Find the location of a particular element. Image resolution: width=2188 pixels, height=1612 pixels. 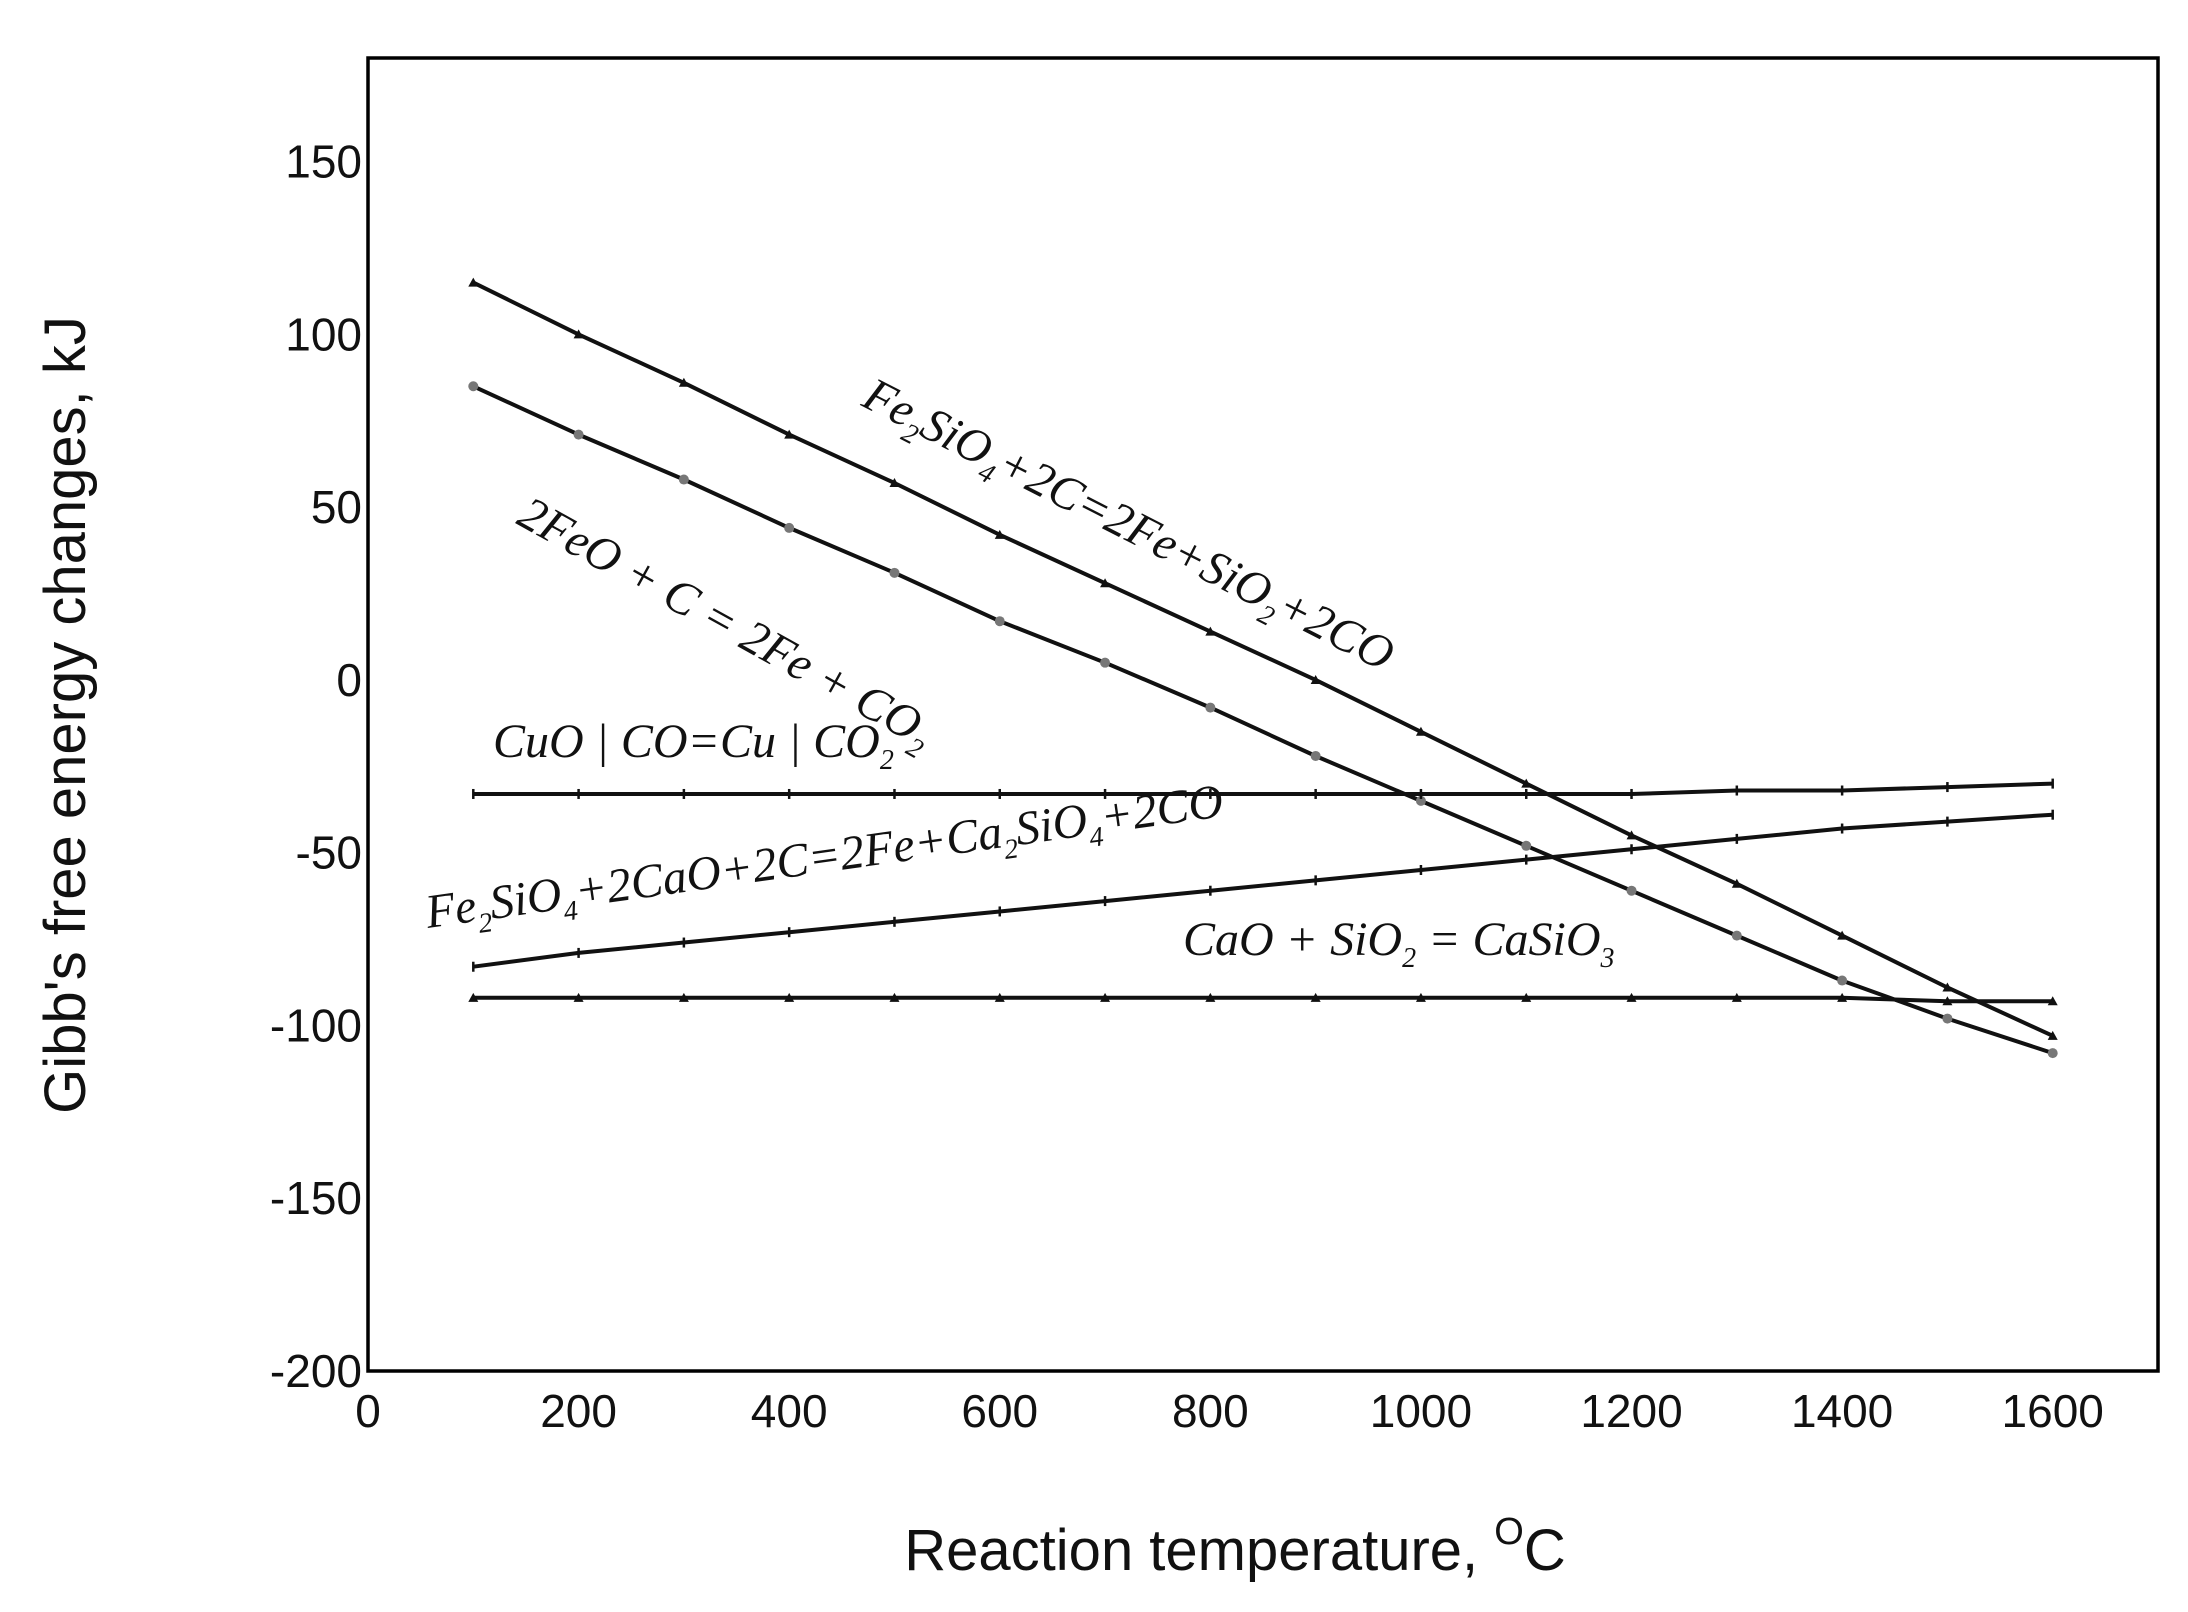

equation-part: 2FeO + C = 2Fe + CO is located at coordinates (720, 618).